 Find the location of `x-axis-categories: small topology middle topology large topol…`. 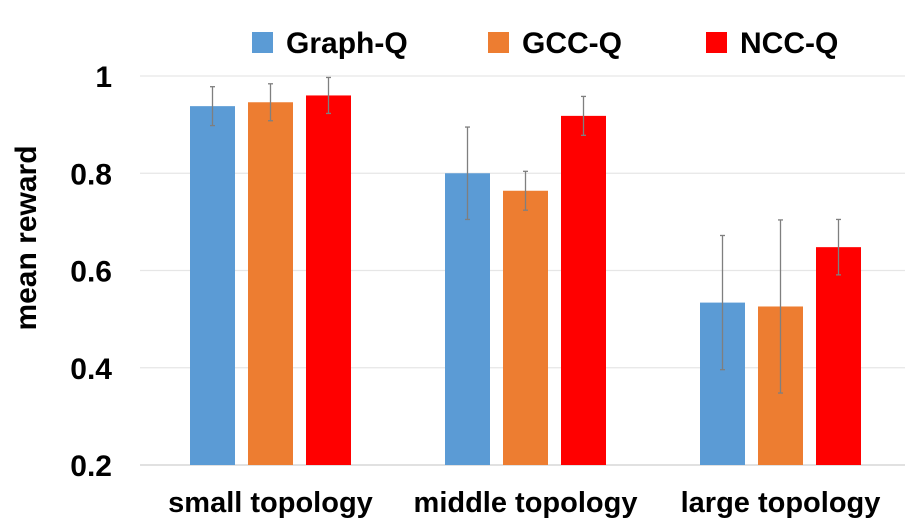

x-axis-categories: small topology middle topology large topol… is located at coordinates (524, 503).